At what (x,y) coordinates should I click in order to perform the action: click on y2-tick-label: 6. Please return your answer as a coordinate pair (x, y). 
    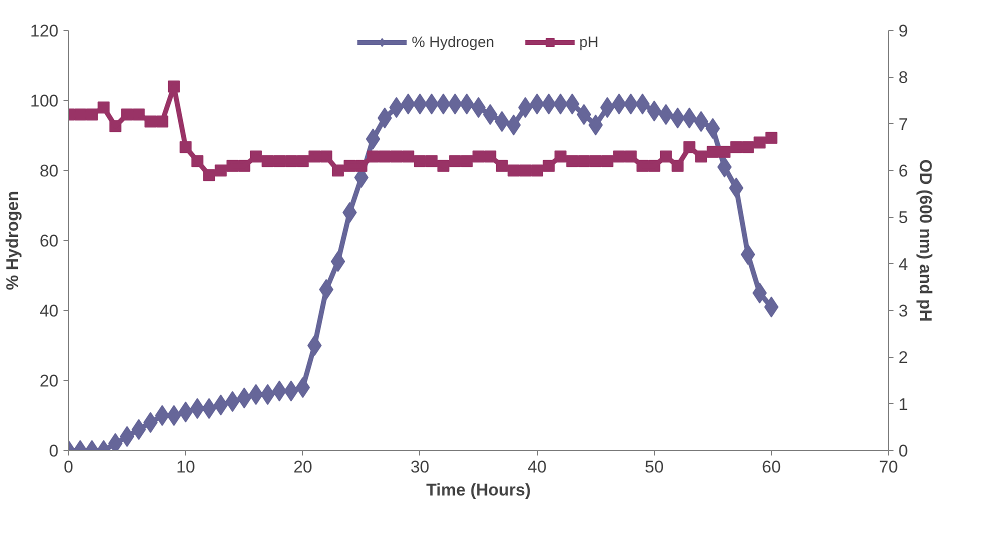
    Looking at the image, I should click on (903, 171).